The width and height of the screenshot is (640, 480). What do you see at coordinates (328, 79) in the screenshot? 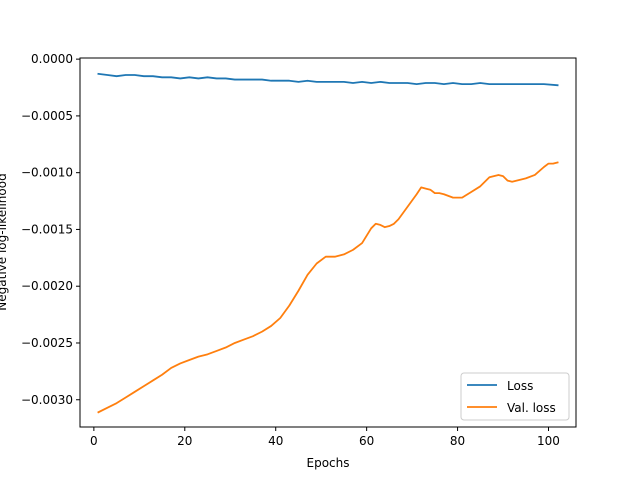
I see `series-line-loss` at bounding box center [328, 79].